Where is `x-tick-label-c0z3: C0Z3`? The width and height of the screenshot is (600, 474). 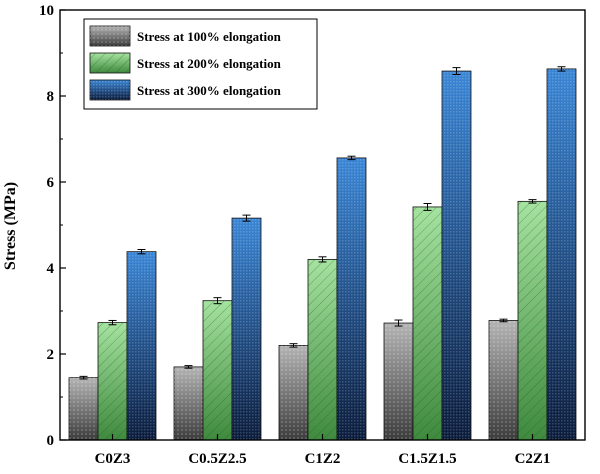
x-tick-label-c0z3: C0Z3 is located at coordinates (113, 459).